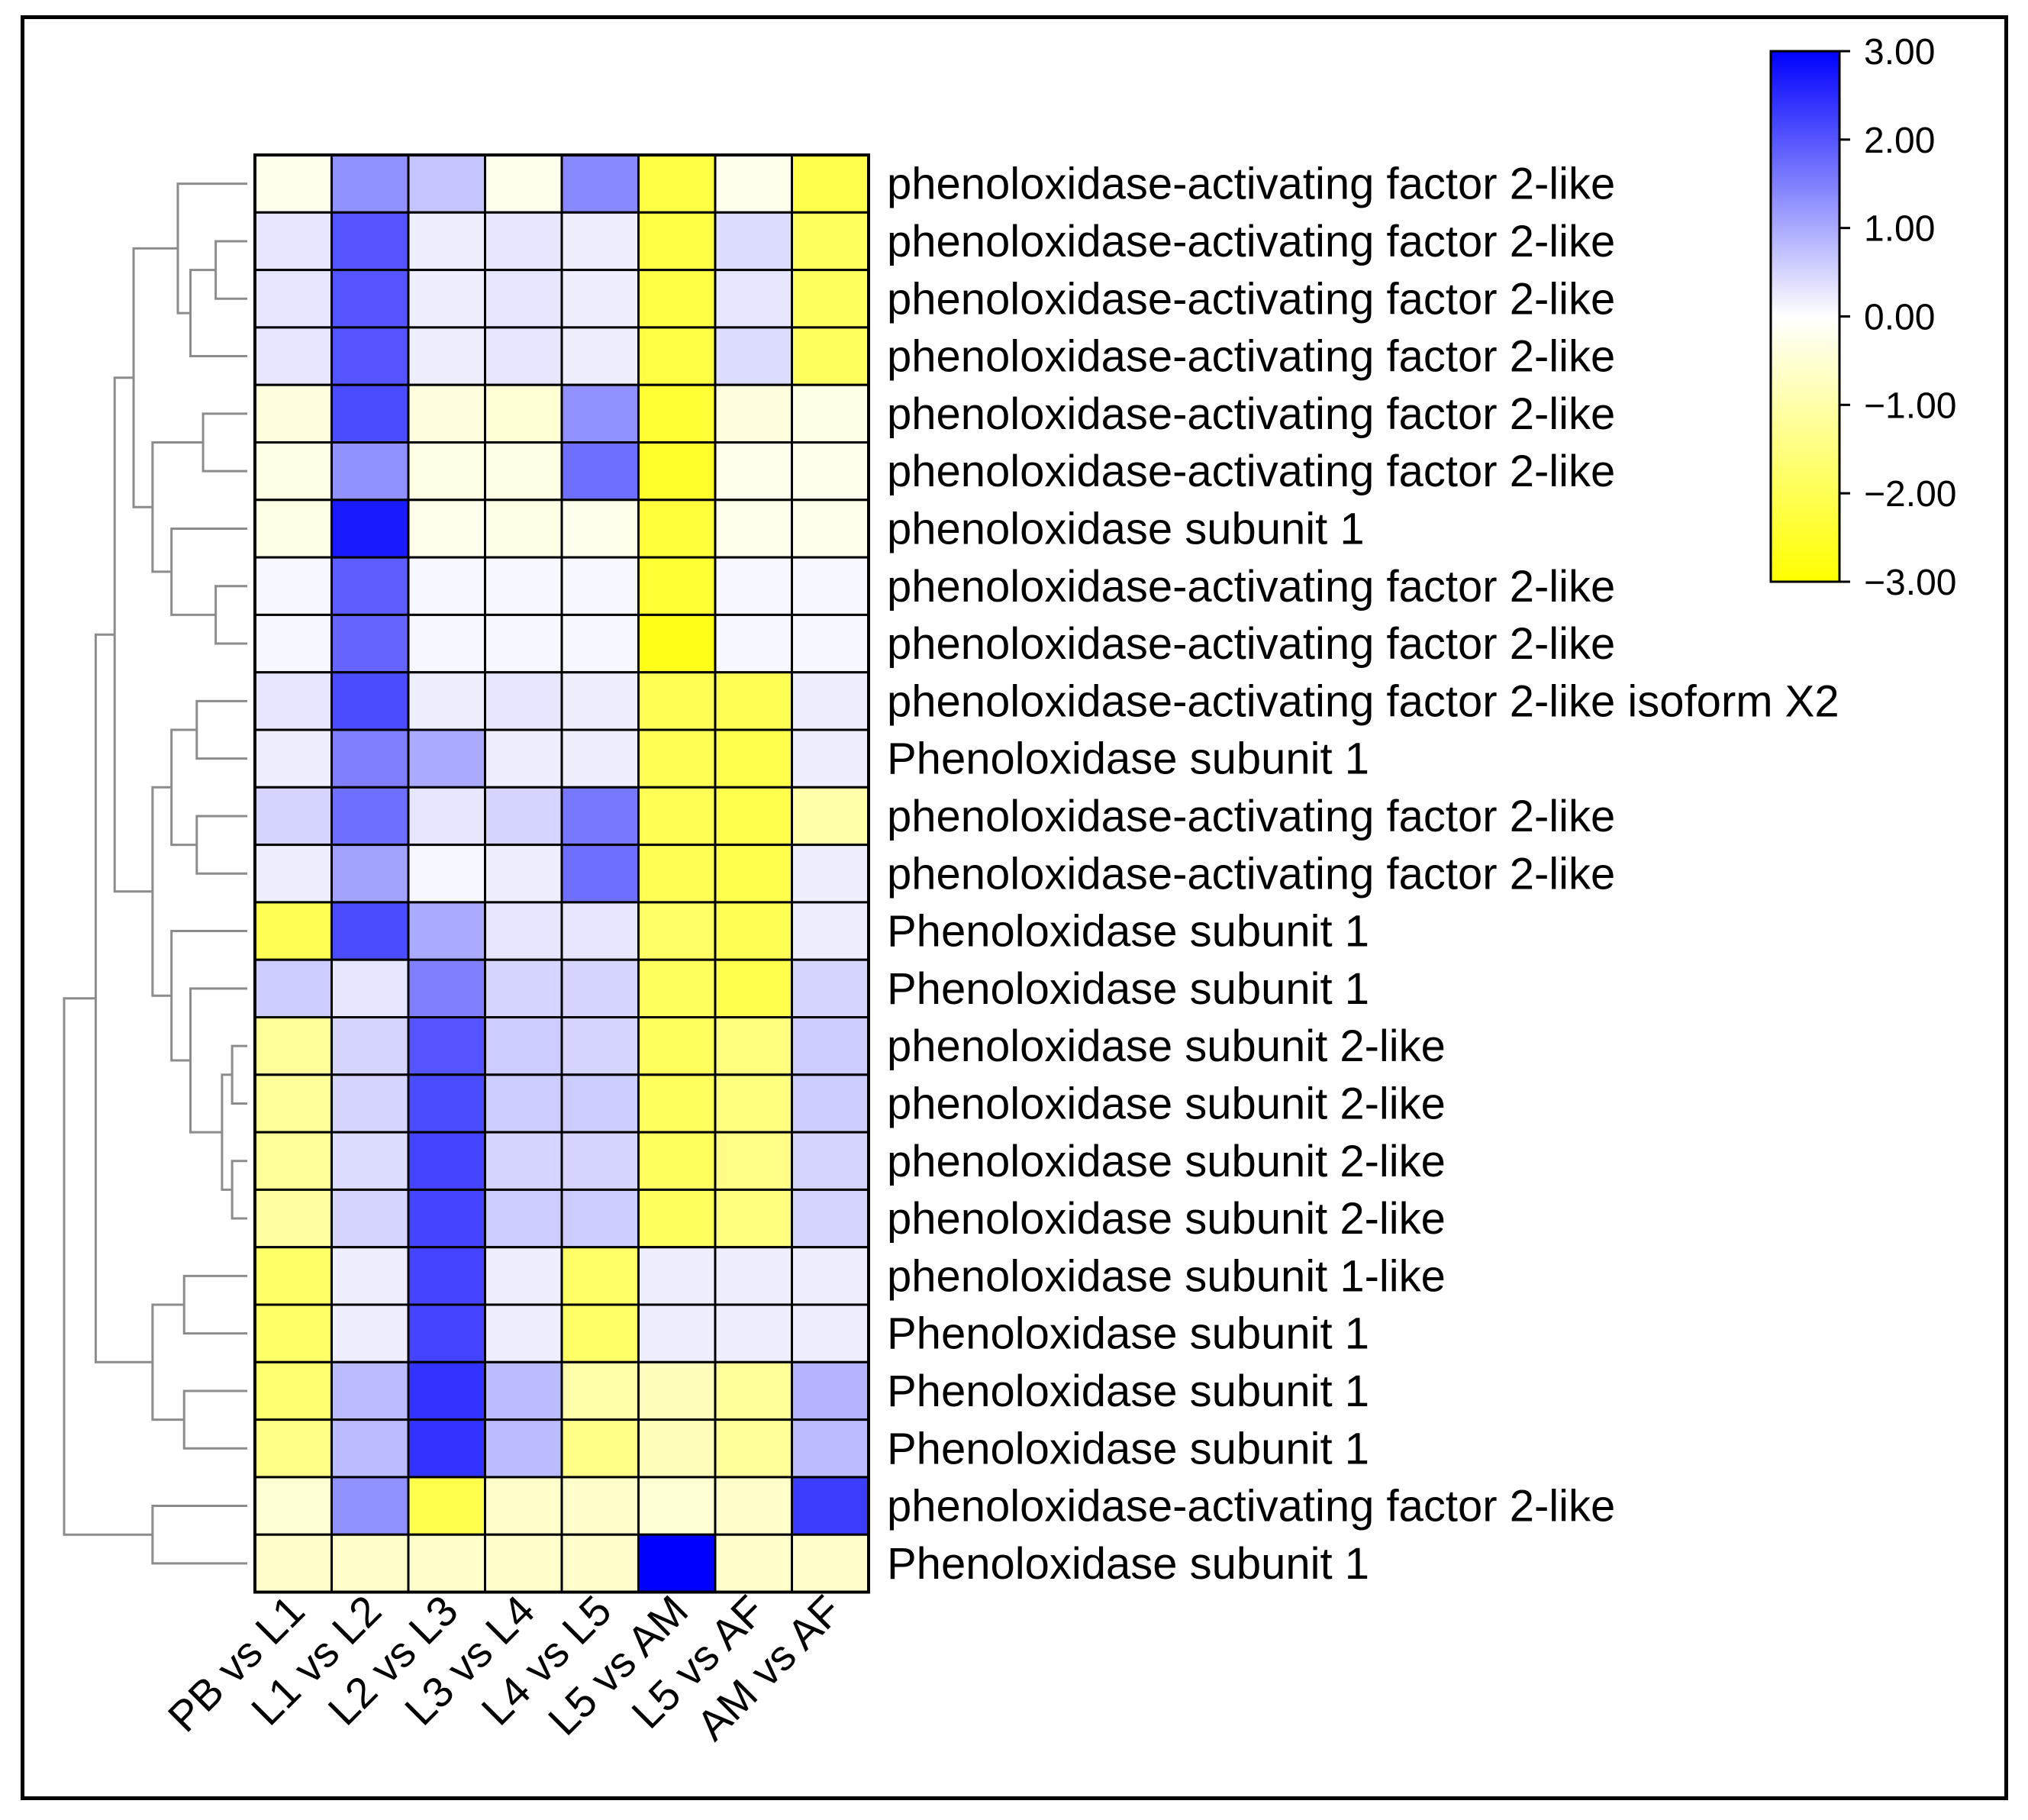 The height and width of the screenshot is (1820, 2028). I want to click on row-label: phenoloxidase subunit 1-like, so click(1166, 1276).